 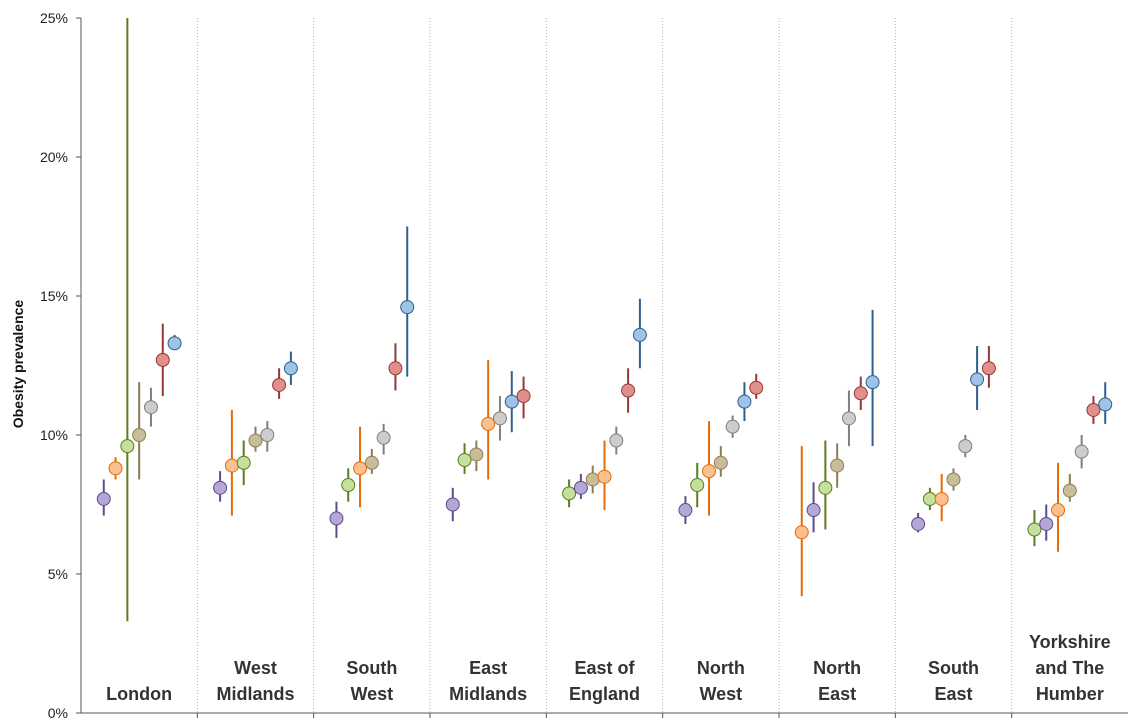 I want to click on y-axis-title: Obesity prevalence, so click(x=18, y=364).